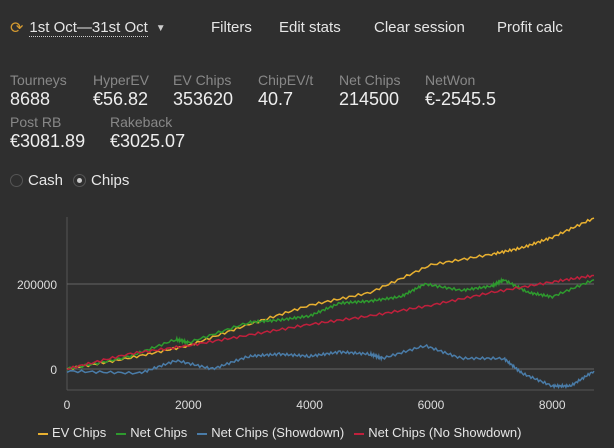 Image resolution: width=614 pixels, height=448 pixels. I want to click on stat-rakeback: Rakeback €3025.07, so click(147, 133).